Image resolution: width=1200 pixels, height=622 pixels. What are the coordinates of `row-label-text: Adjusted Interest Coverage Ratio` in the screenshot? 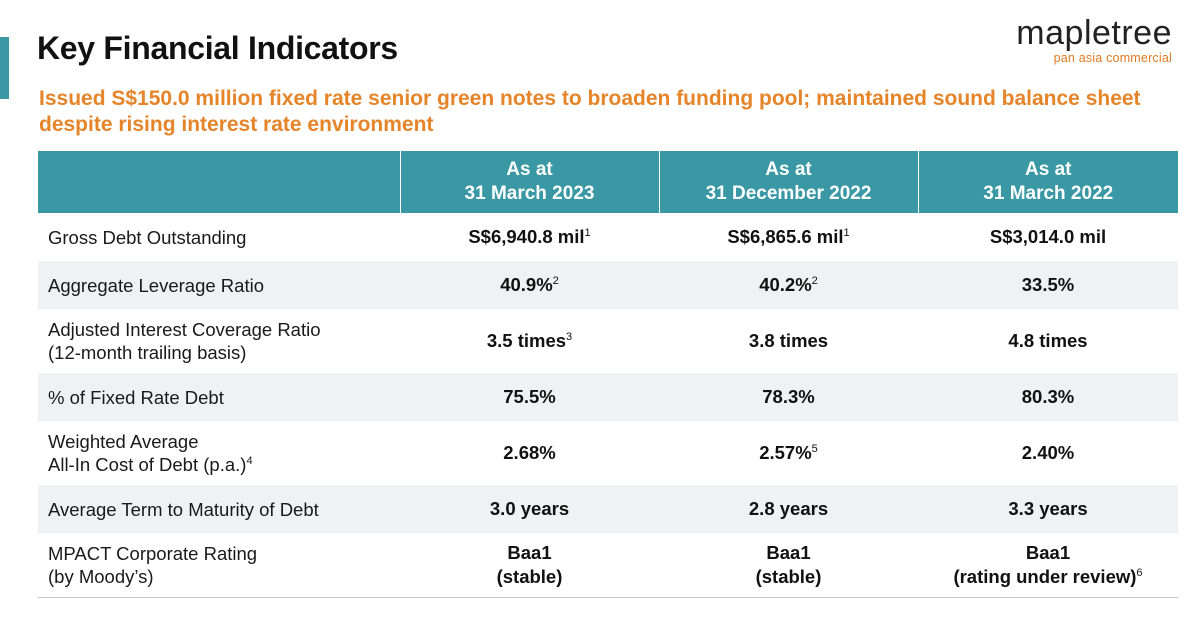 It's located at (184, 329).